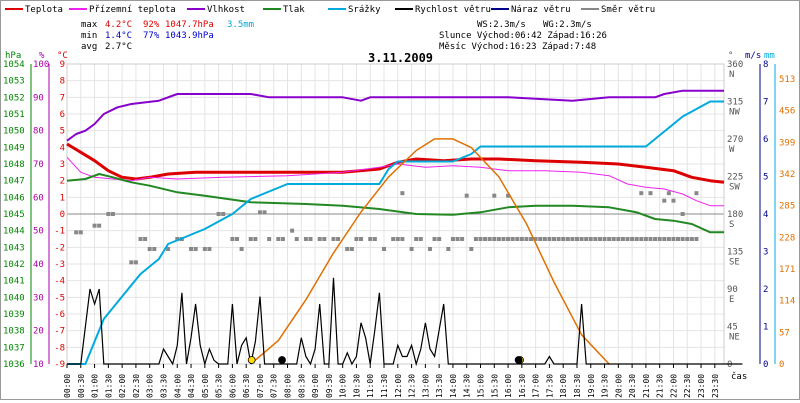 The height and width of the screenshot is (403, 800). I want to click on x-tick-label: 08:30, so click(301, 386).